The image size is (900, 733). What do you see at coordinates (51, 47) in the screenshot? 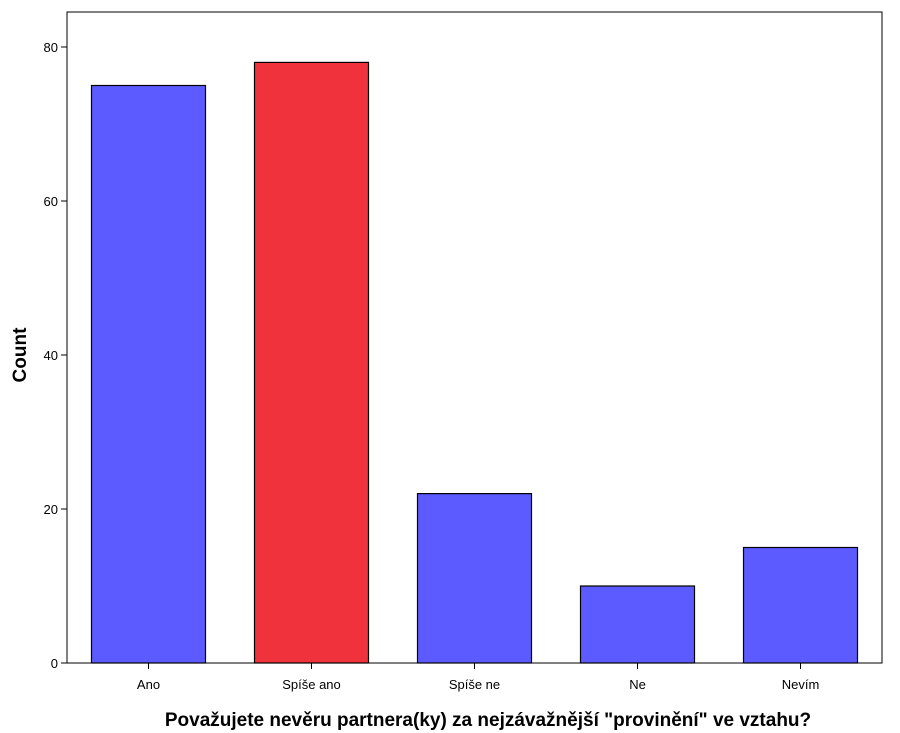
I see `y-tick-label: 80` at bounding box center [51, 47].